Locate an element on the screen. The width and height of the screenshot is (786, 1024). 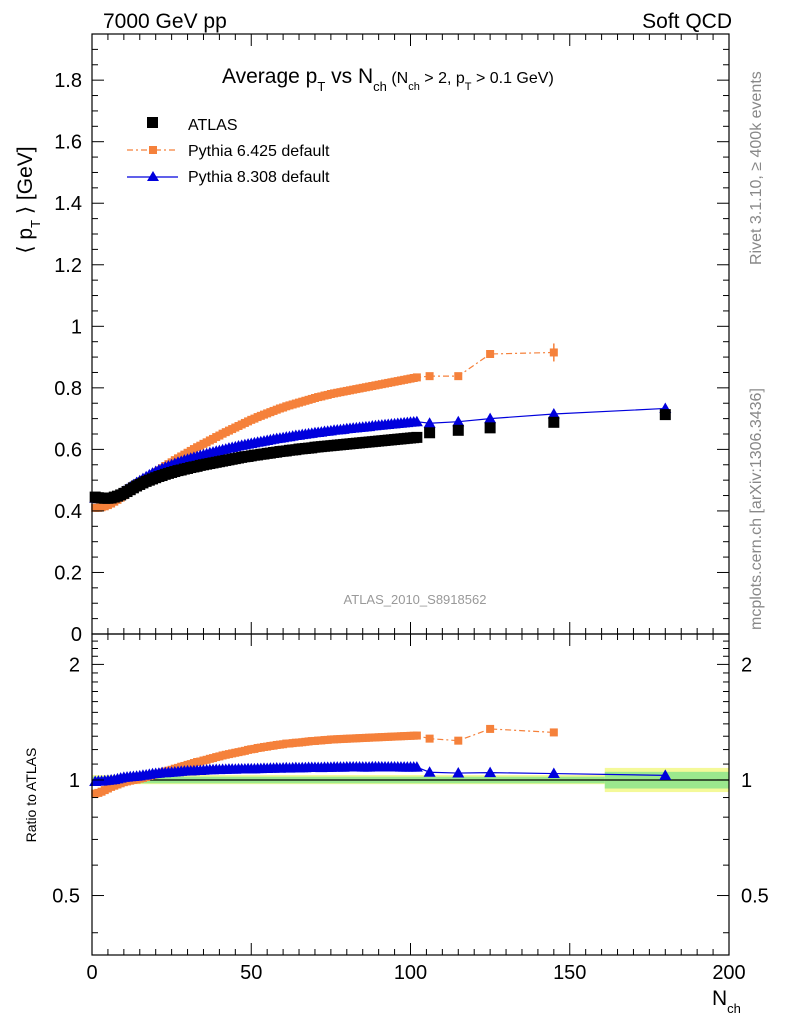
header-left: 7000 GeV pp is located at coordinates (165, 21).